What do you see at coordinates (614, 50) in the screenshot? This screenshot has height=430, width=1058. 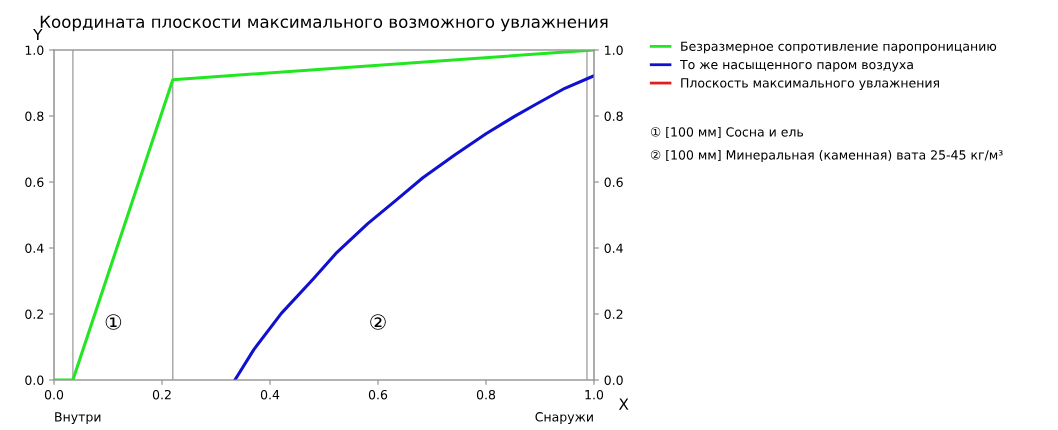 I see `y2-tick-label: 1.0` at bounding box center [614, 50].